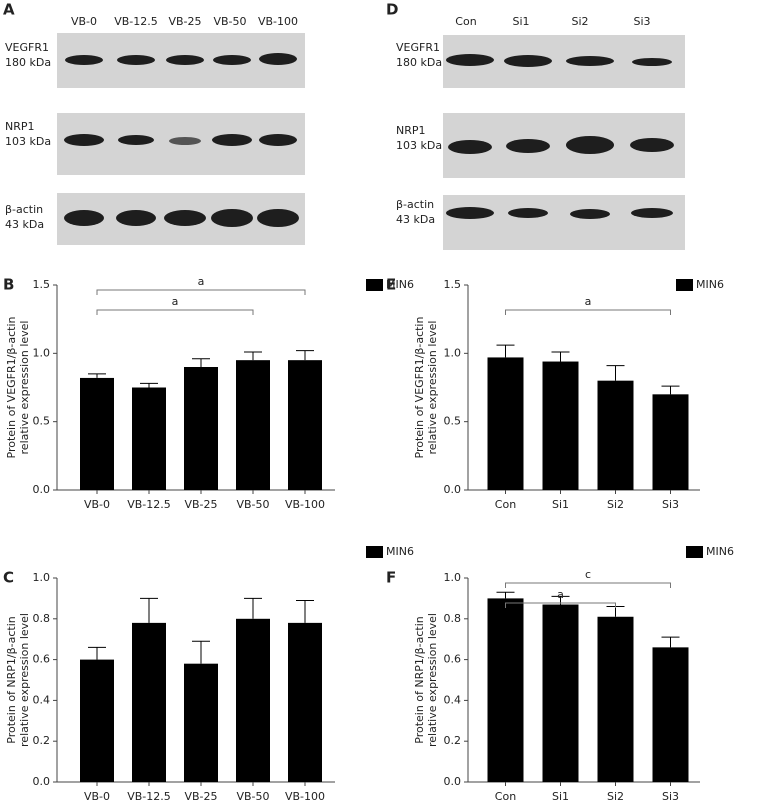 Image resolution: width=771 pixels, height=810 pixels. What do you see at coordinates (465, 21) in the screenshot?
I see `lane-label: Con` at bounding box center [465, 21].